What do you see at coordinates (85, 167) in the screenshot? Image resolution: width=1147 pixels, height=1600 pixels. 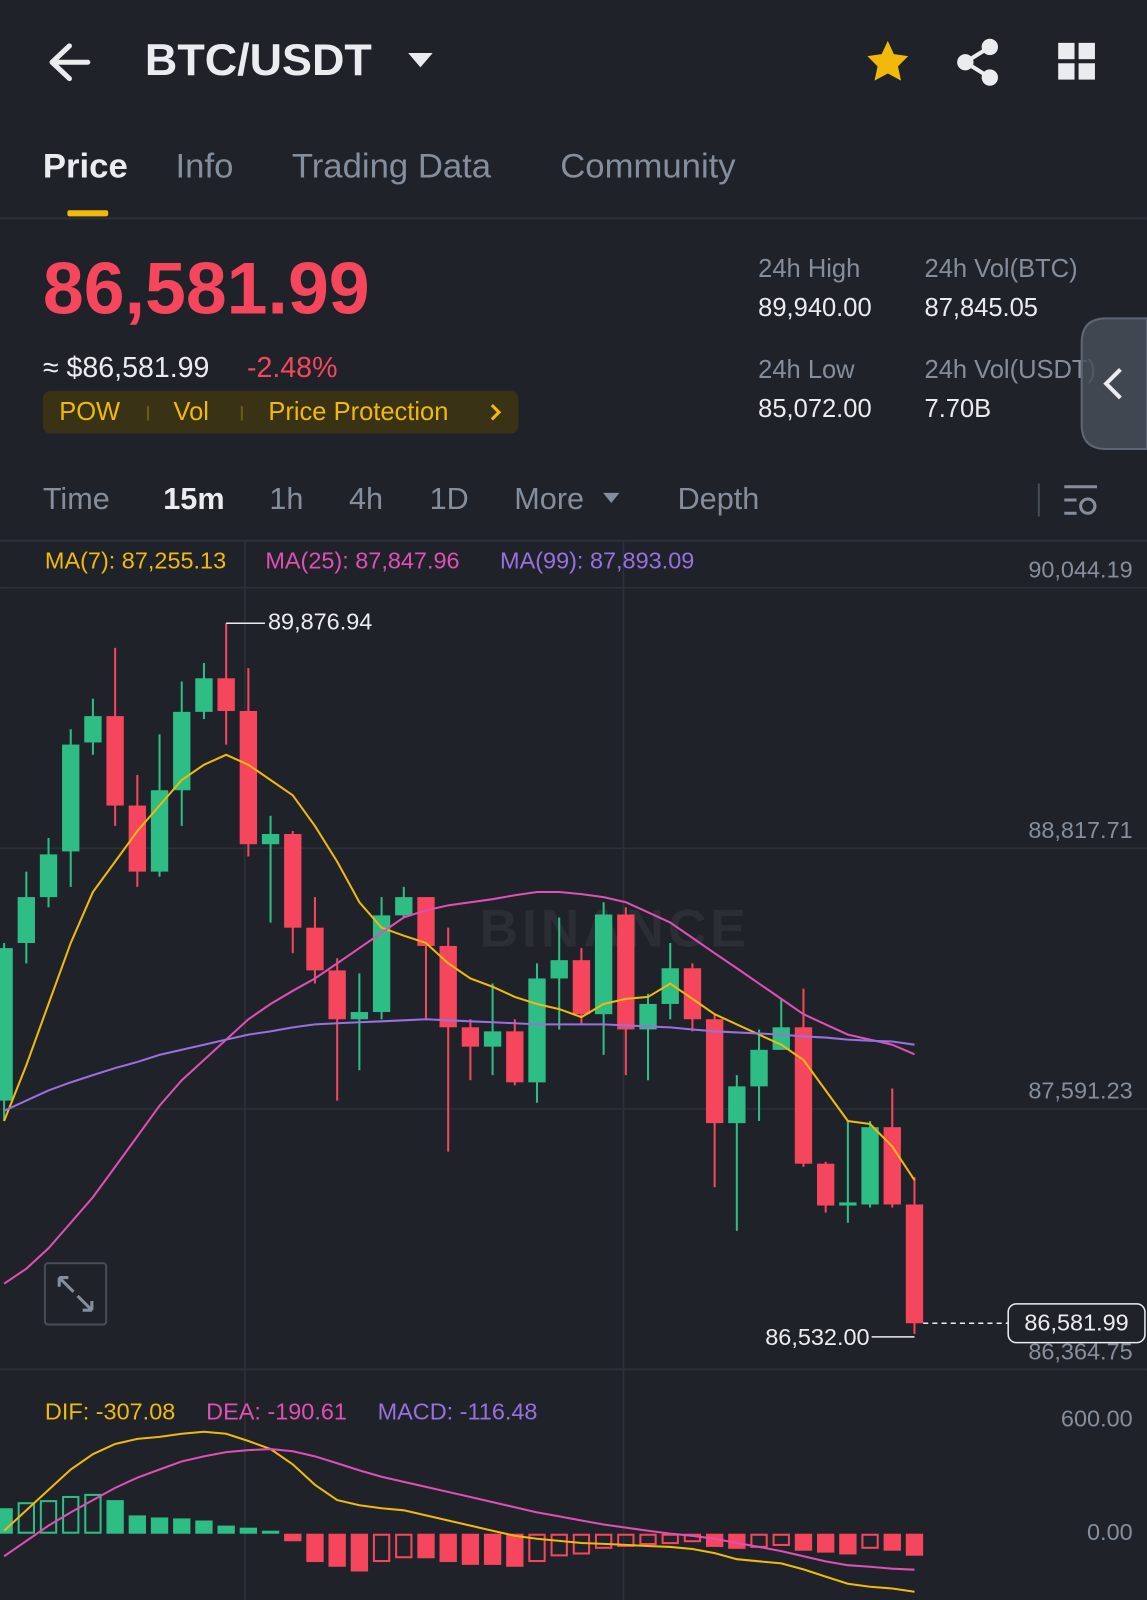 I see `tab: Price` at bounding box center [85, 167].